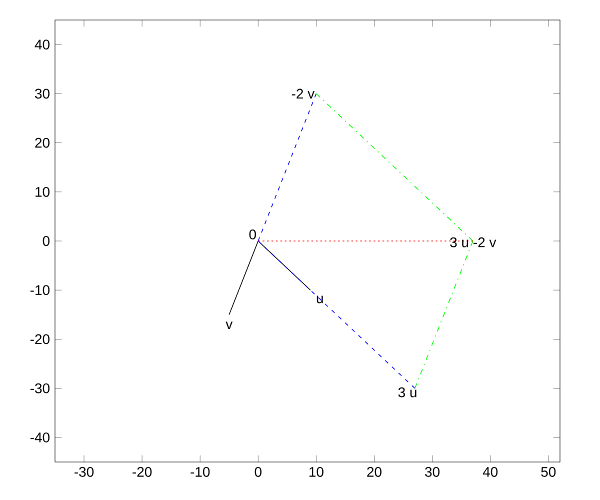 This screenshot has height=500, width=600. I want to click on y-tick-label: 10, so click(43, 191).